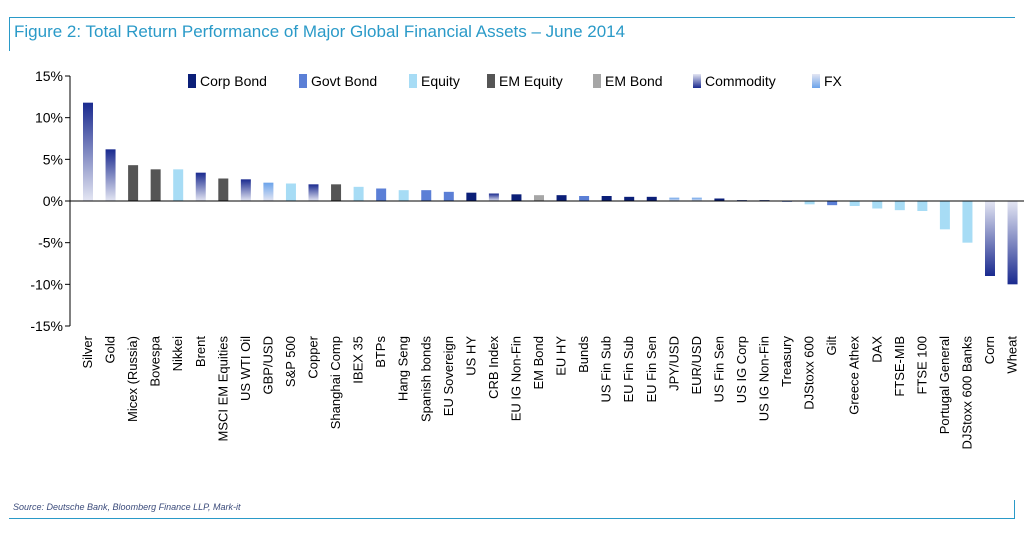  I want to click on legend-swatch-em-equity, so click(491, 81).